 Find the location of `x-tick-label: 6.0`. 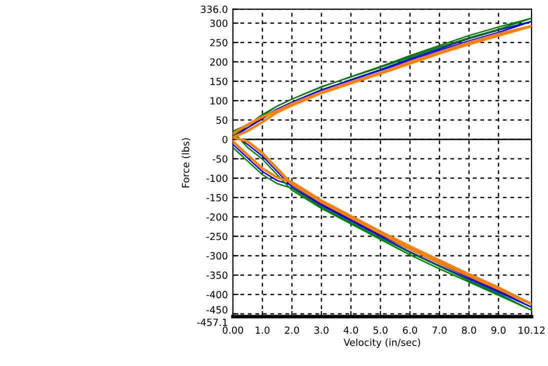

x-tick-label: 6.0 is located at coordinates (410, 330).